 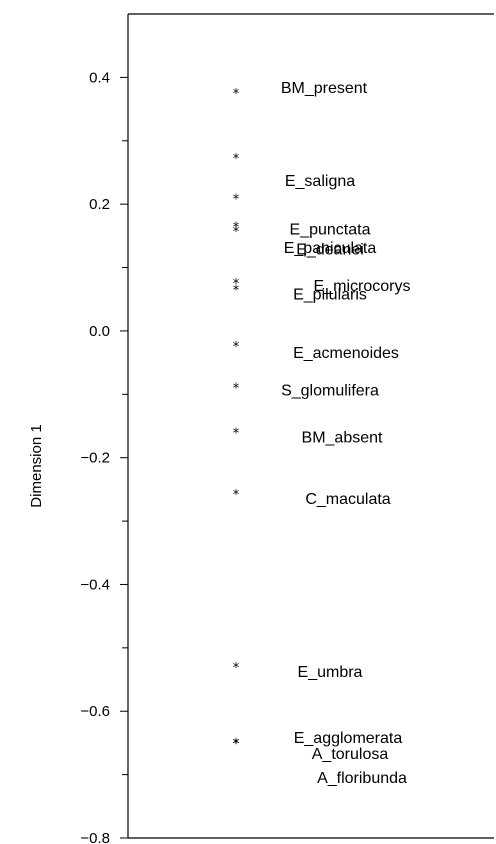 I want to click on point-label: E_deanei, so click(x=330, y=249).